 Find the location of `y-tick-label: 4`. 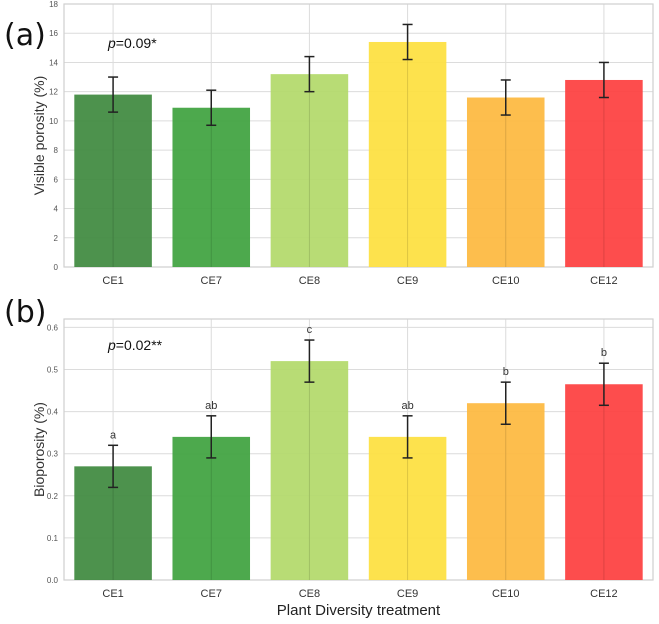

y-tick-label: 4 is located at coordinates (56, 209).